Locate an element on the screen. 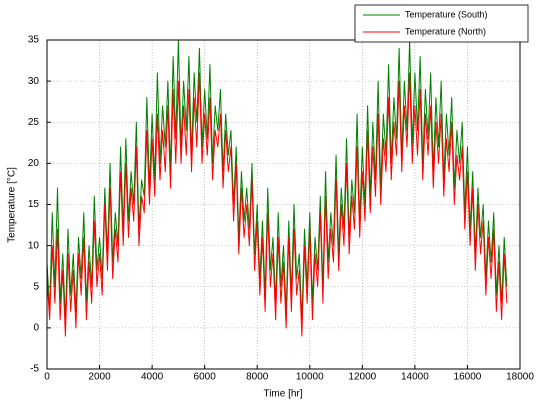  y-tick-label: 0 is located at coordinates (36, 328).